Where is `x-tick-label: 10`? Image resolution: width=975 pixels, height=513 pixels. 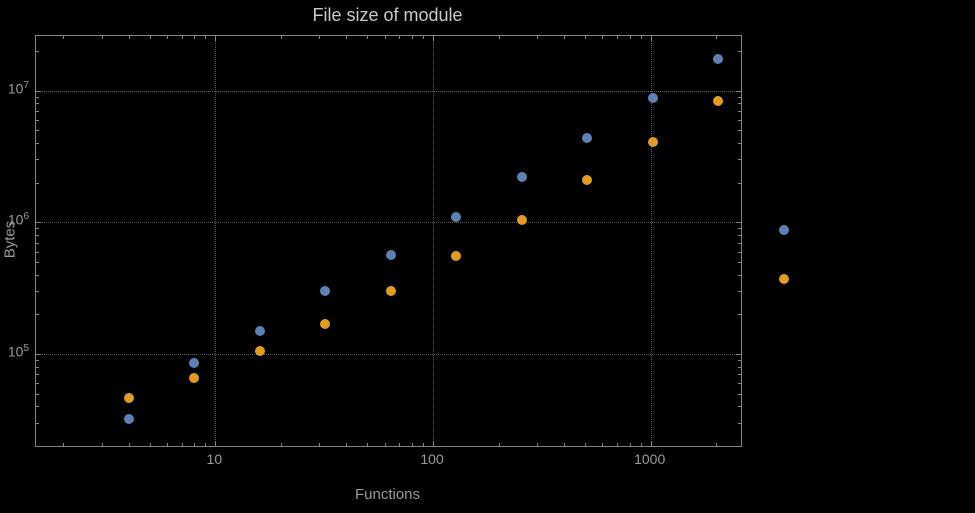
x-tick-label: 10 is located at coordinates (214, 459).